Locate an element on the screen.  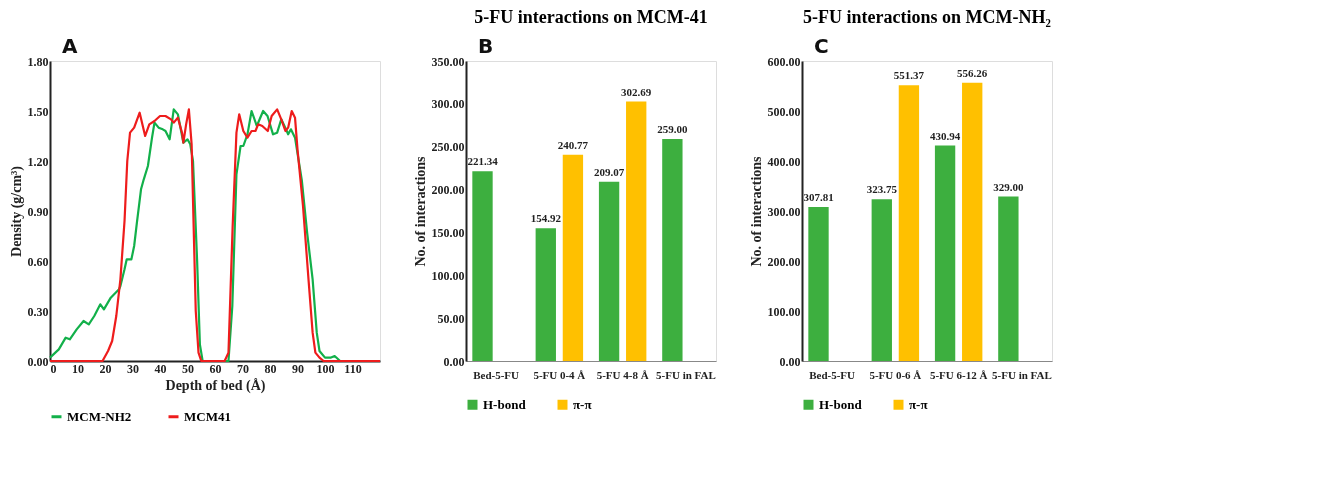
y-tick-label: 400.00 is located at coordinates (784, 161).